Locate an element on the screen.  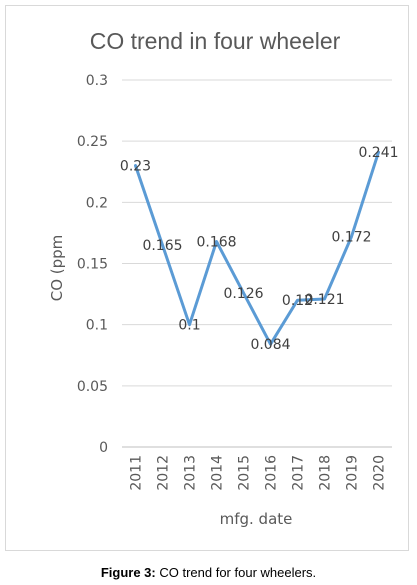
y-tick-label: 0.2 is located at coordinates (97, 203).